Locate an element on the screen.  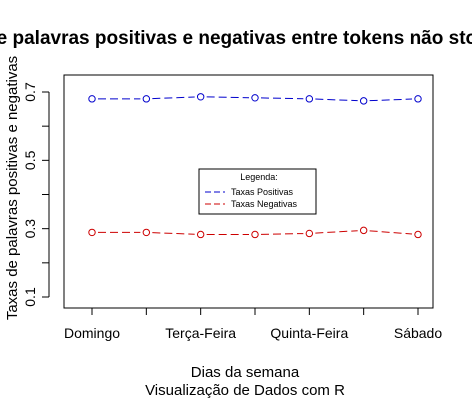
chart-subtitle: Visualização de Dados com R is located at coordinates (245, 390).